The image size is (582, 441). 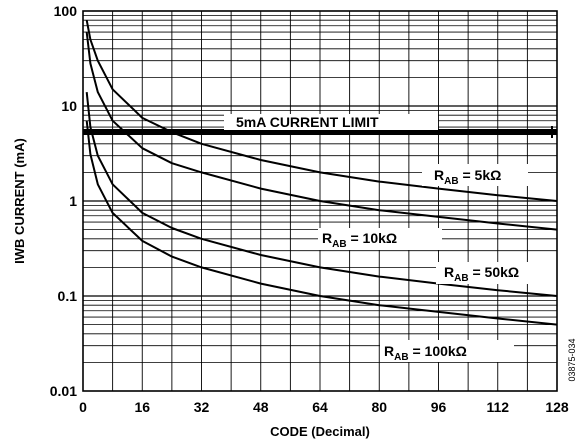 I want to click on y-tick-labels: 0.01 0.1 1 10 100, so click(x=63, y=201).